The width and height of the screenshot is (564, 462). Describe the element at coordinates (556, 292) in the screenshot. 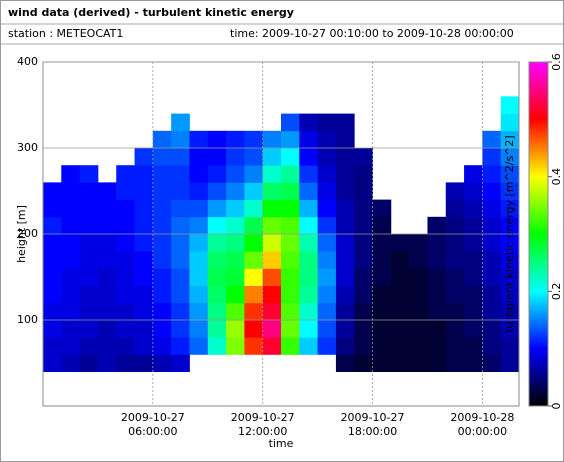

I see `colorbar-tick-label: 0.2` at that location.